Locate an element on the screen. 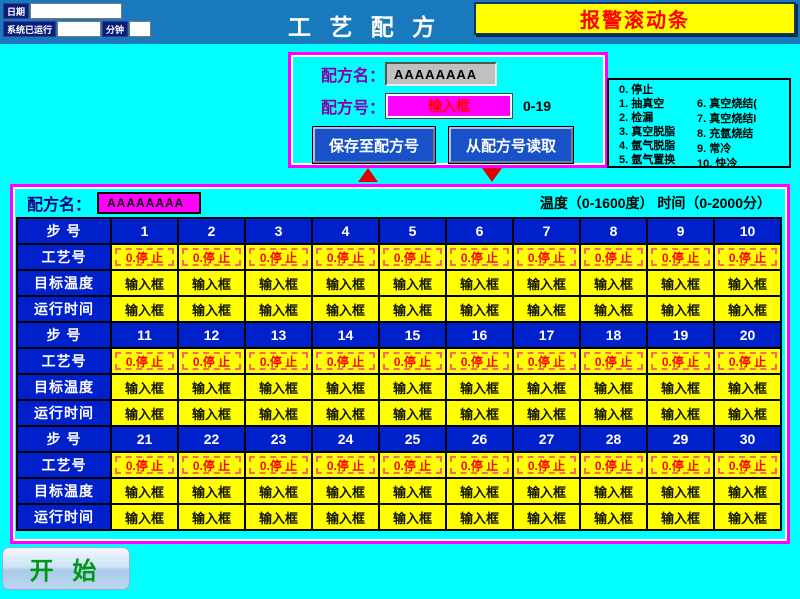  start-button: 开 始 is located at coordinates (66, 568).